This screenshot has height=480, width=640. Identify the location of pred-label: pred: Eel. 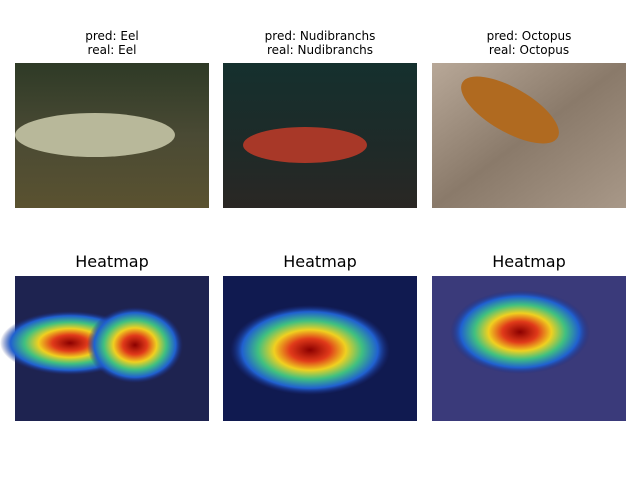
(111, 36).